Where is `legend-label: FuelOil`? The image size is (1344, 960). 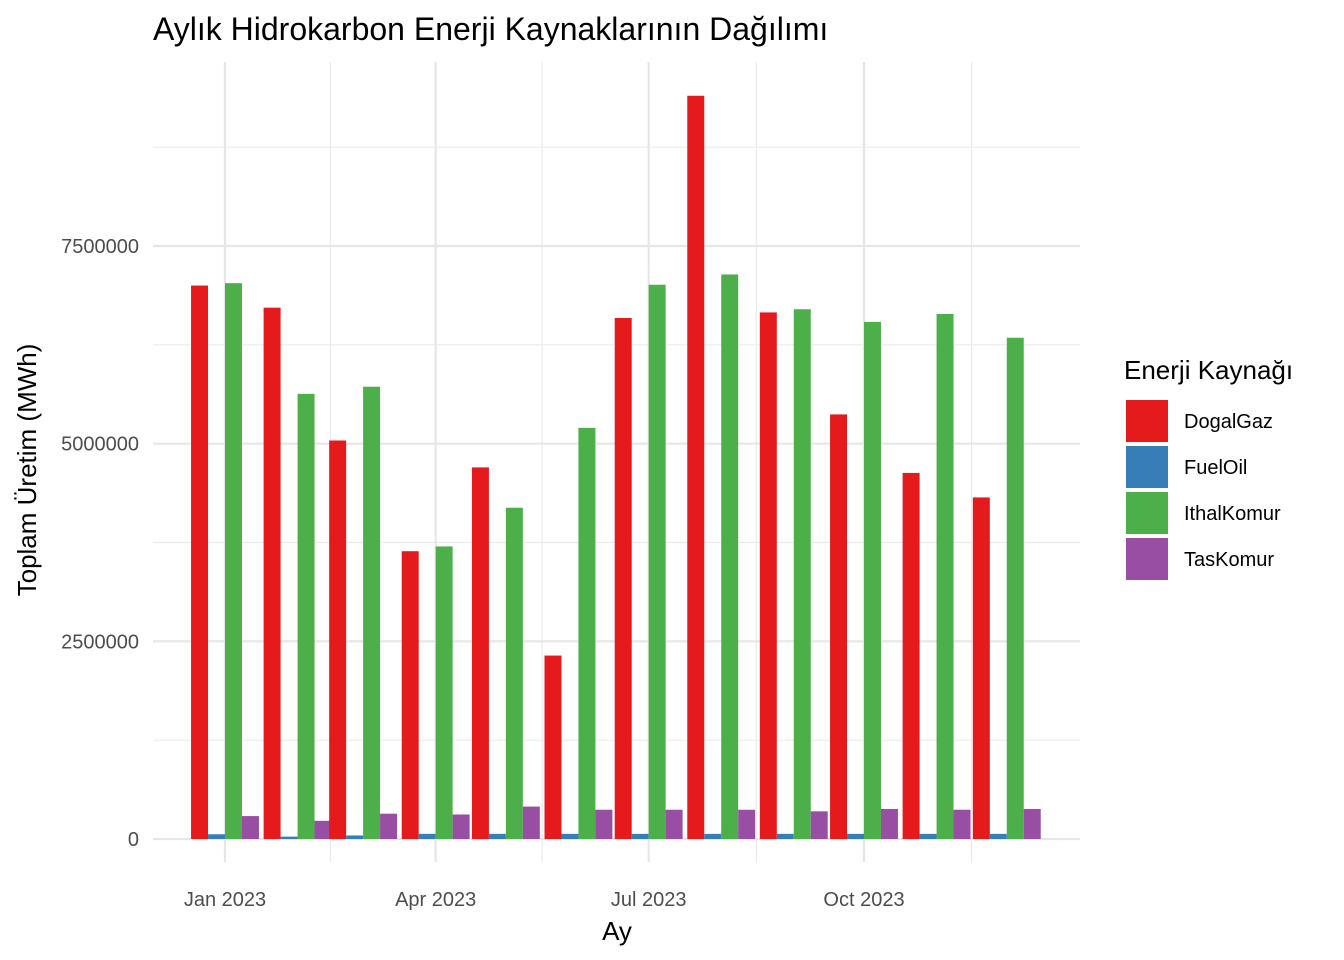
legend-label: FuelOil is located at coordinates (1215, 468).